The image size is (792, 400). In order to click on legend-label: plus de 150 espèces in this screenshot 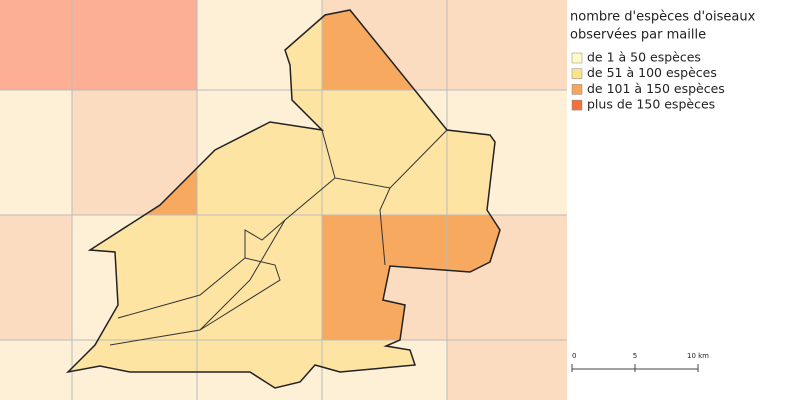, I will do `click(651, 104)`.